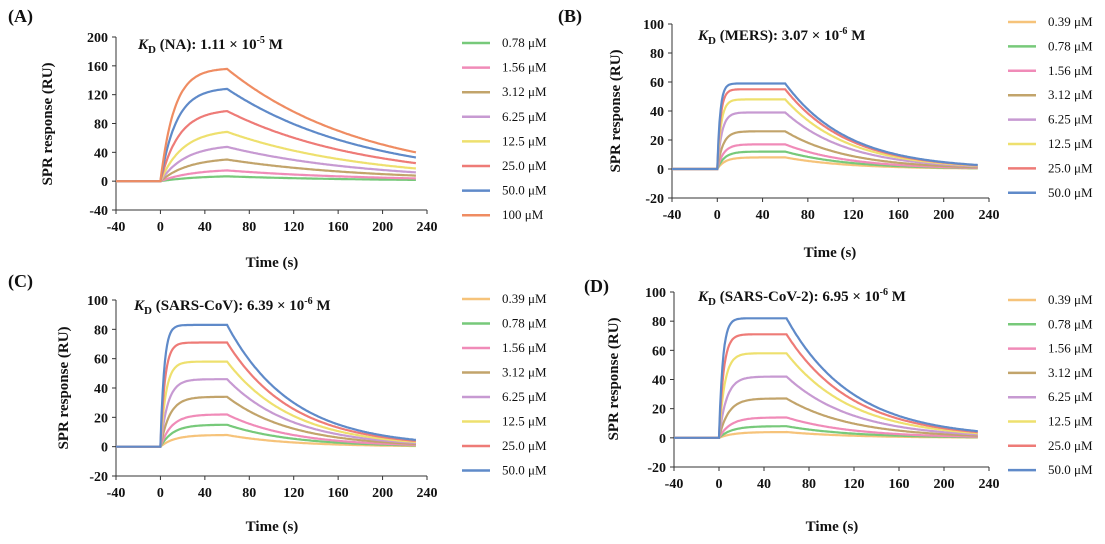 The image size is (1105, 544). I want to click on x-tick-label: 80, so click(808, 215).